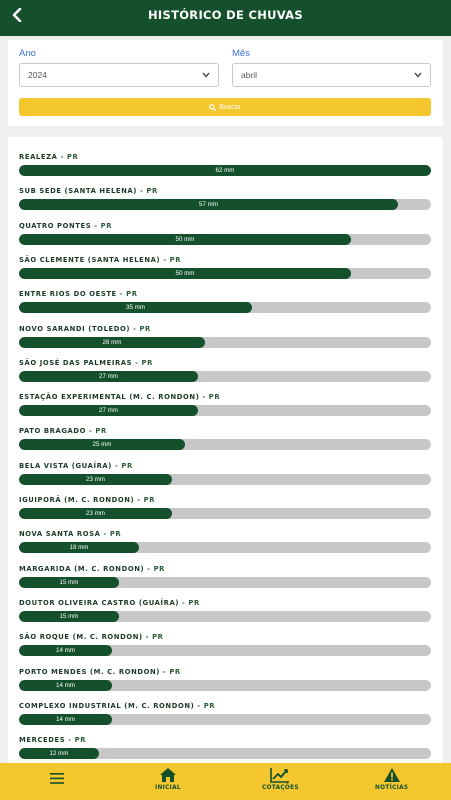 This screenshot has height=800, width=451. I want to click on rain-bar-track: 18 mm, so click(225, 548).